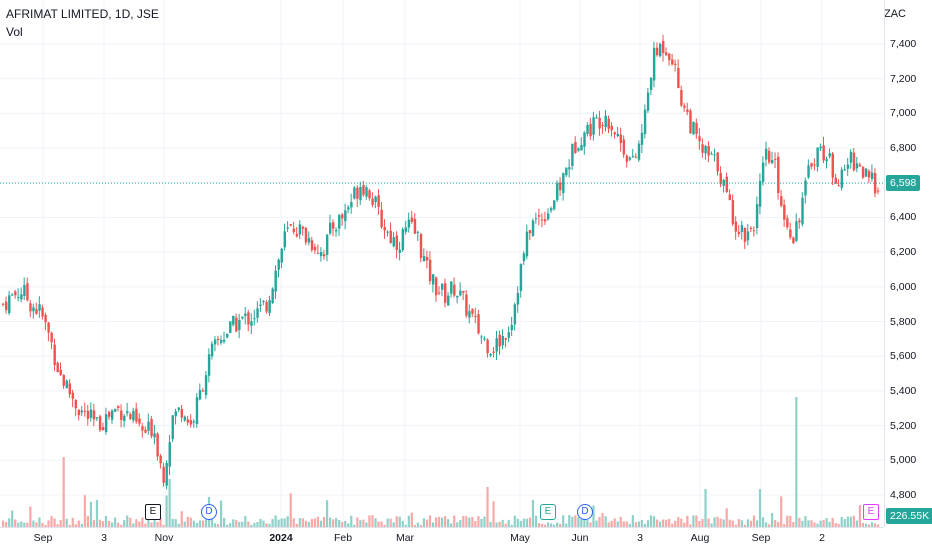  What do you see at coordinates (82, 14) in the screenshot?
I see `symbol-title: AFRIMAT LIMITED, 1D, JSE` at bounding box center [82, 14].